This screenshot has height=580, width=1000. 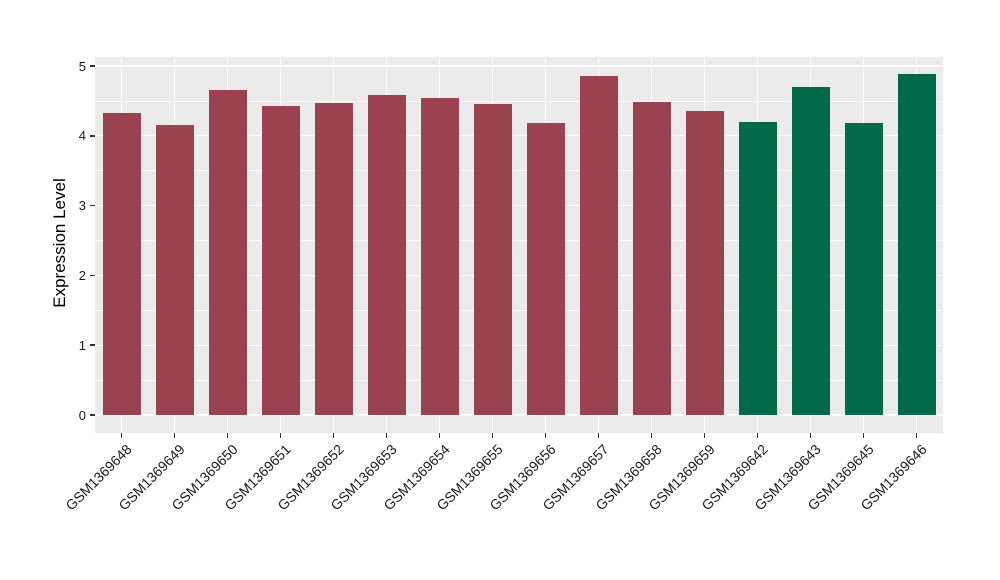 I want to click on bar-GSM1369651, so click(x=280, y=260).